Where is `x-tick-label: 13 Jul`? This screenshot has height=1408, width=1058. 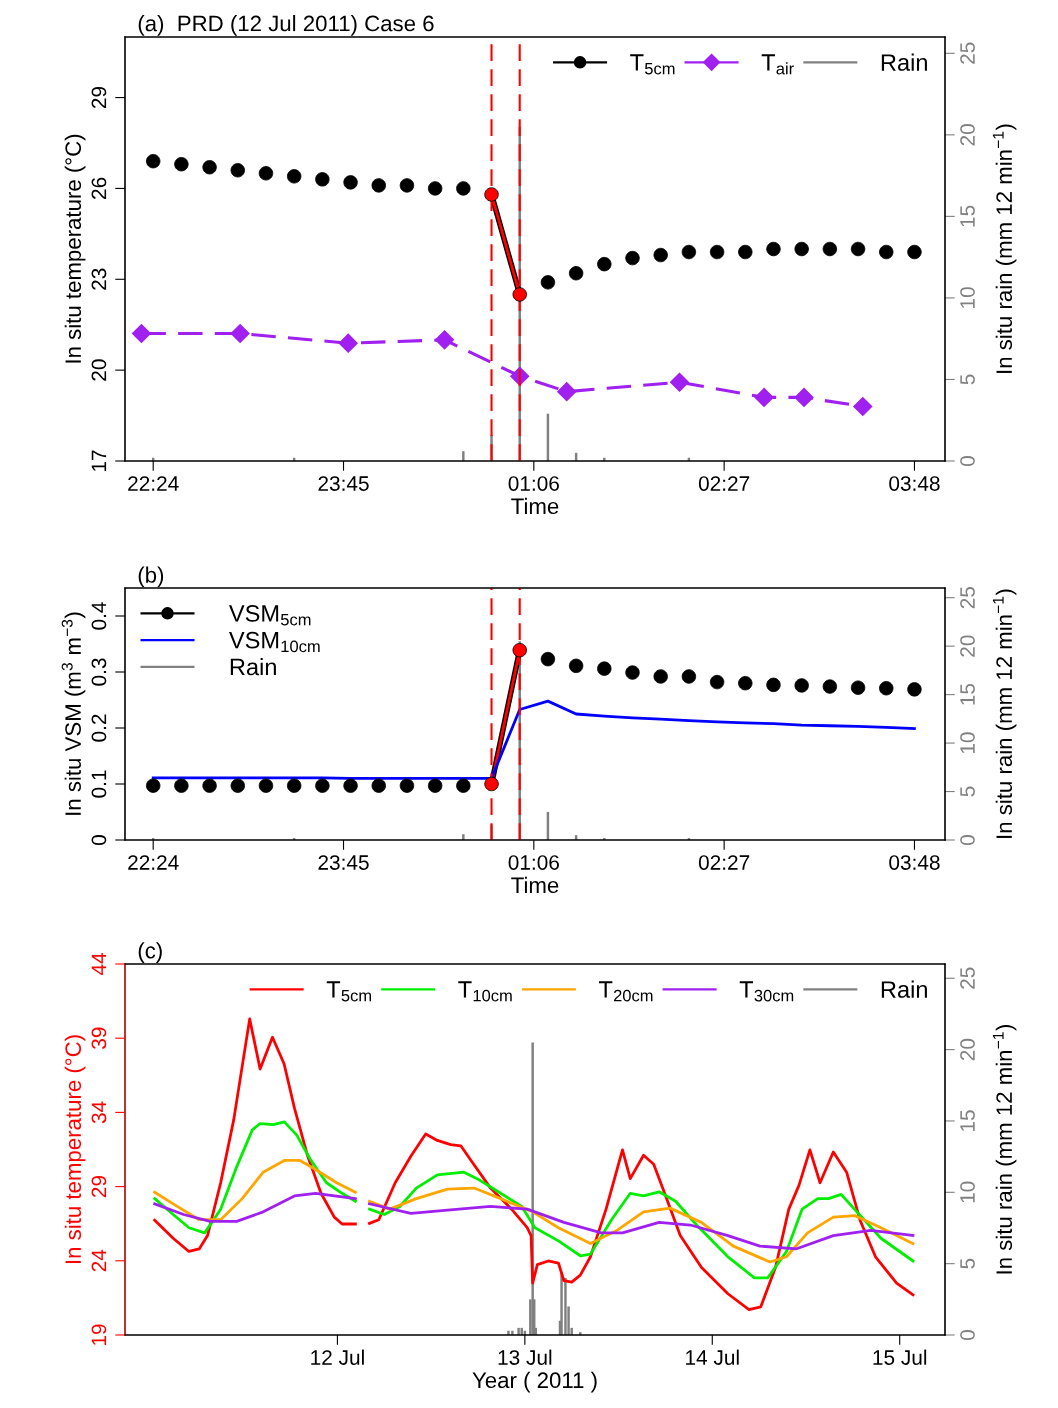
x-tick-label: 13 Jul is located at coordinates (525, 1357).